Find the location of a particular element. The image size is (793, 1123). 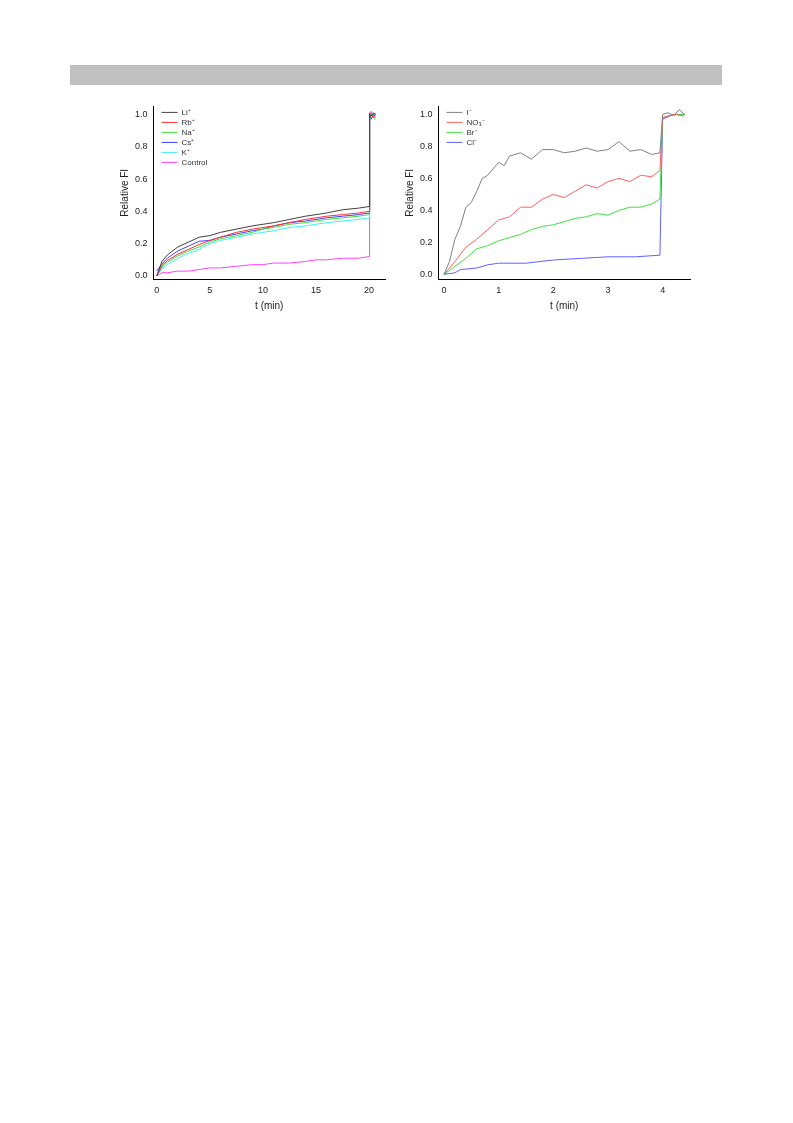

x-tick-label: 5 is located at coordinates (210, 290).